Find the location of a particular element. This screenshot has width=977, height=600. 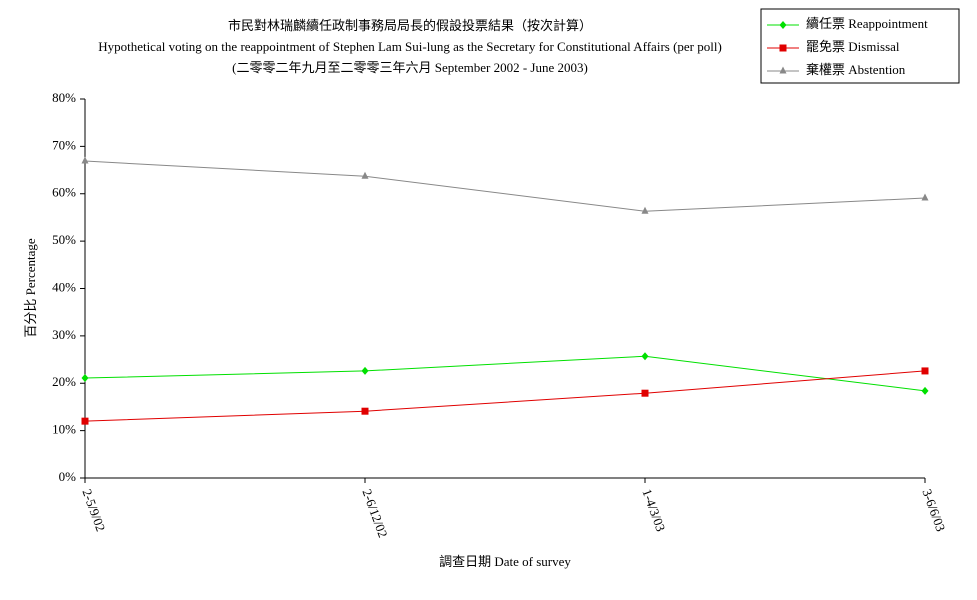

legend-label: 罷免票 Dismissal is located at coordinates (853, 46).